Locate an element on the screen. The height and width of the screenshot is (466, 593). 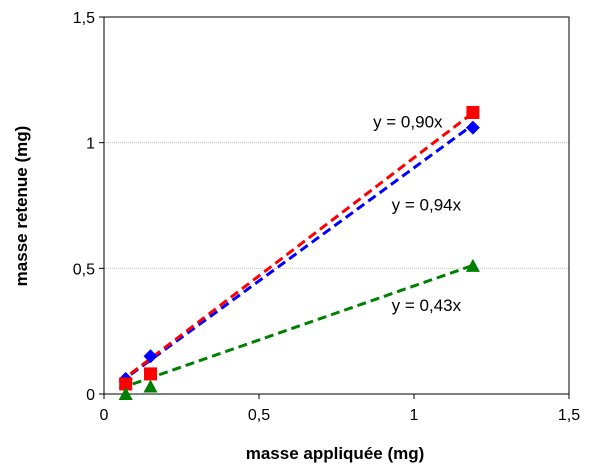
x-tick-labels: 0 0,5 1 1,5 is located at coordinates (340, 415).